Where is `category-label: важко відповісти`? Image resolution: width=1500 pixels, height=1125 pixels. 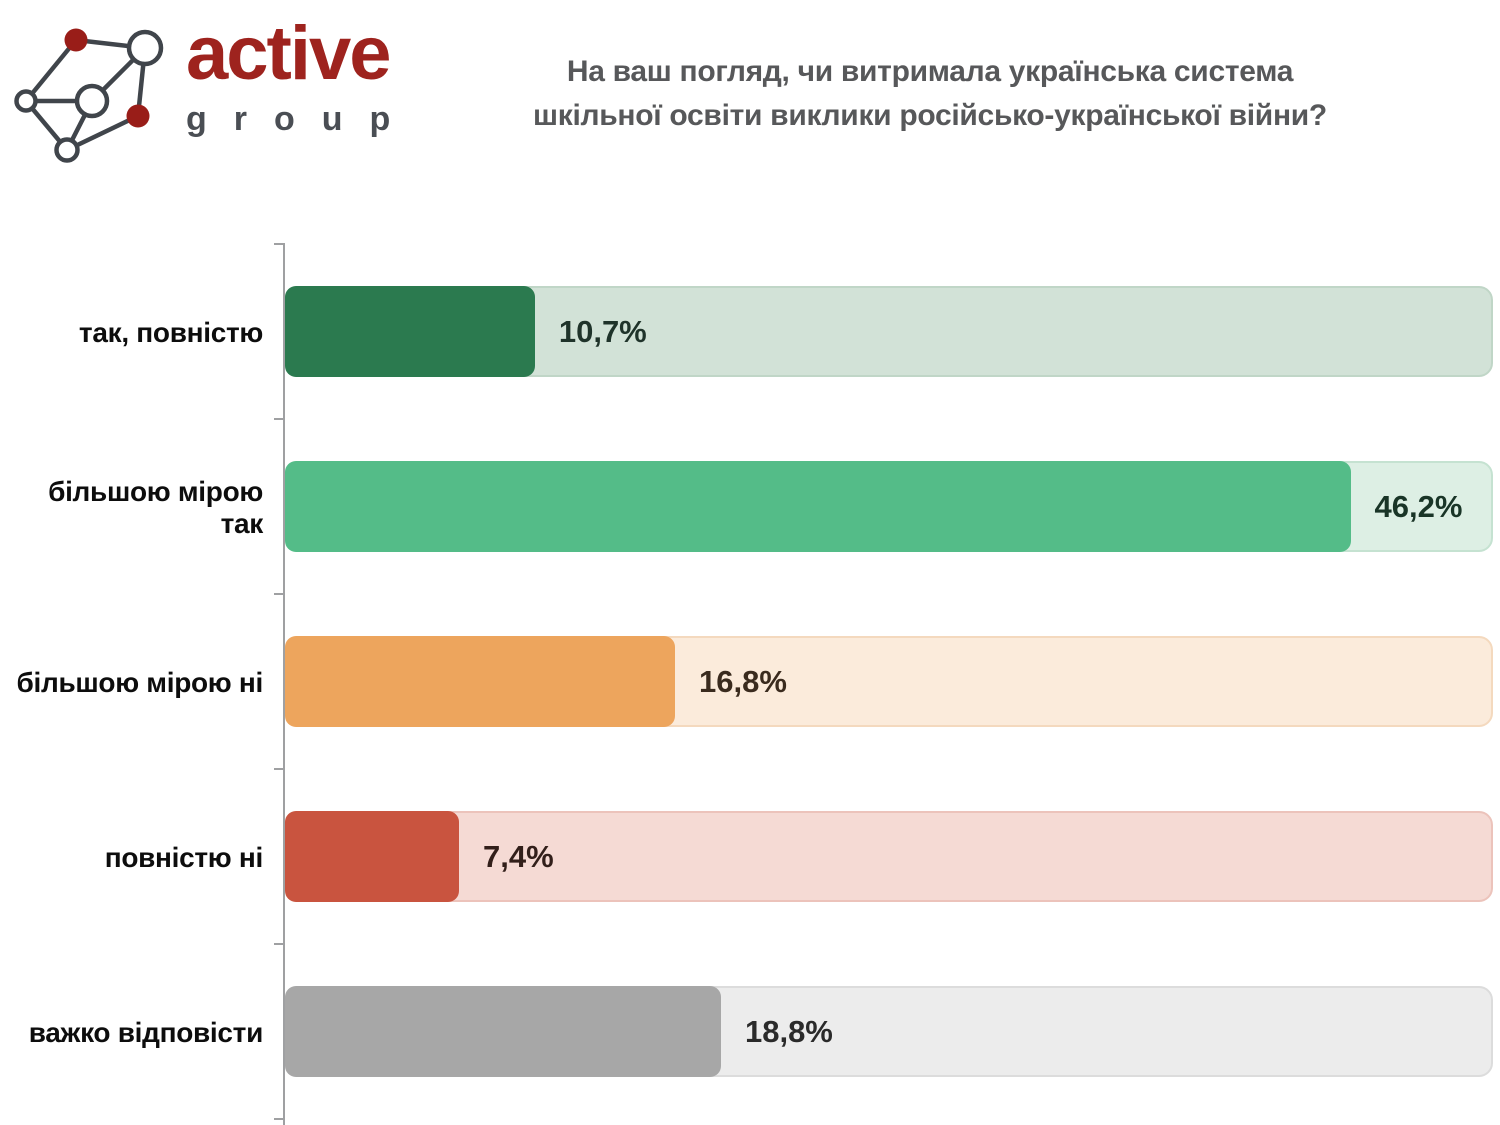
category-label: важко відповісти is located at coordinates (146, 1032).